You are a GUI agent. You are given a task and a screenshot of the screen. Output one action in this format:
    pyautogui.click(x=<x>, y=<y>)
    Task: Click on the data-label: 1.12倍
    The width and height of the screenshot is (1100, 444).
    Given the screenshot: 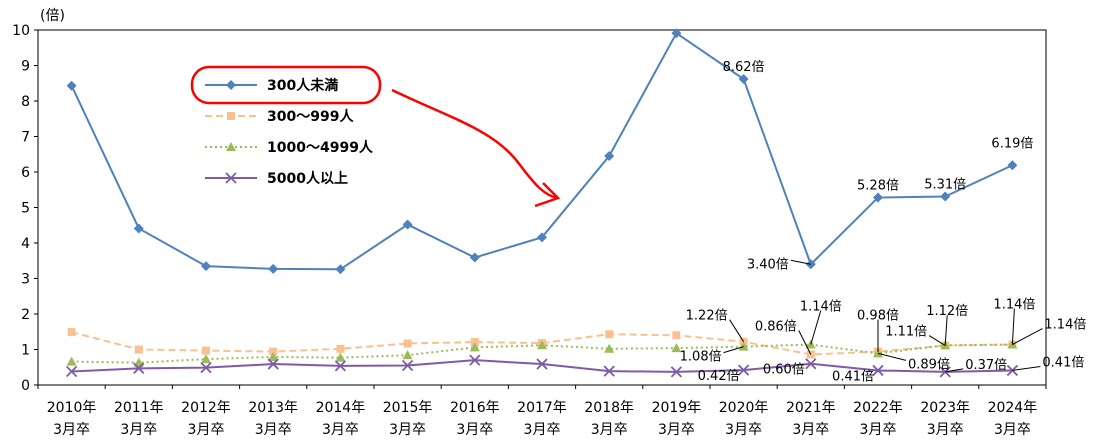 What is the action you would take?
    pyautogui.click(x=947, y=311)
    